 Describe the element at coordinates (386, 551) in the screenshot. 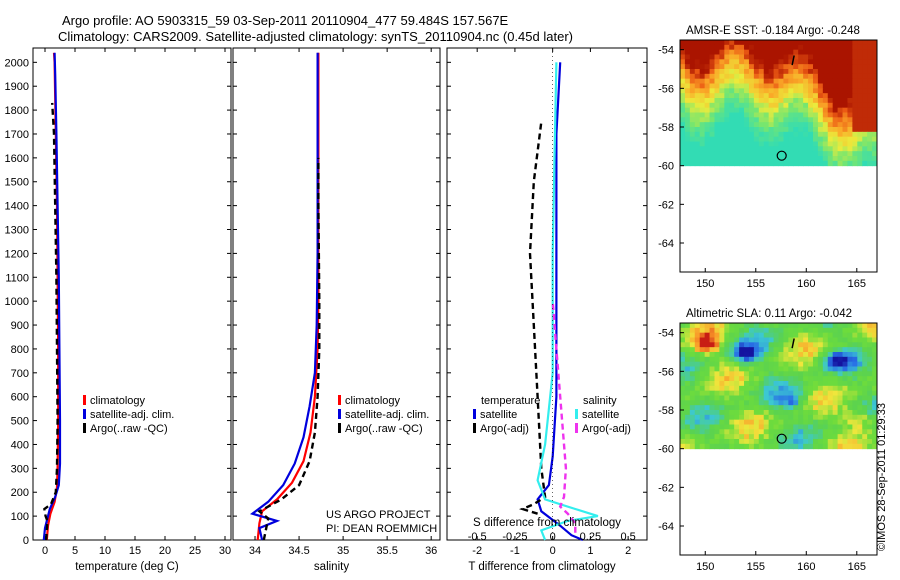

I see `salinity-xtick-label: 35.5` at that location.